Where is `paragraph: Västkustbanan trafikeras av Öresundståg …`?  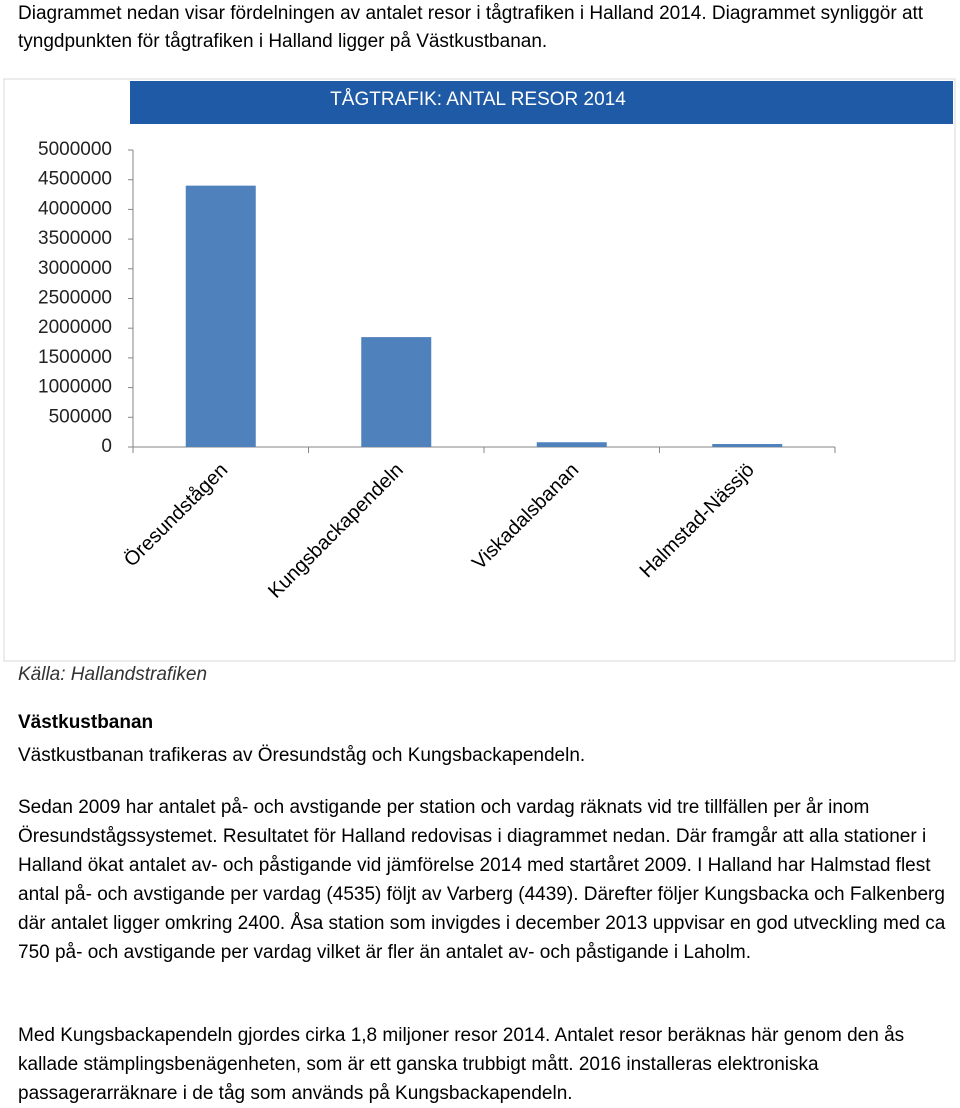 paragraph: Västkustbanan trafikeras av Öresundståg … is located at coordinates (302, 755).